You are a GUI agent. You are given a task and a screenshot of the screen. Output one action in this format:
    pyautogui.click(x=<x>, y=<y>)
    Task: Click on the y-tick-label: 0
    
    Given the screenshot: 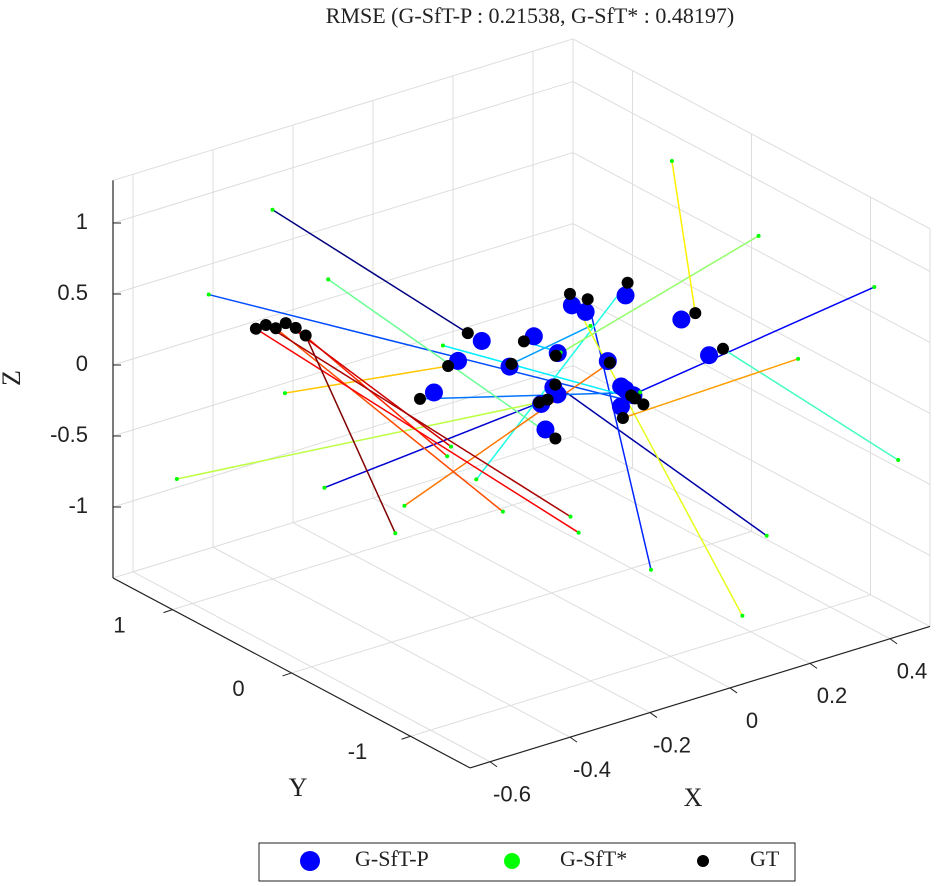 What is the action you would take?
    pyautogui.click(x=238, y=688)
    